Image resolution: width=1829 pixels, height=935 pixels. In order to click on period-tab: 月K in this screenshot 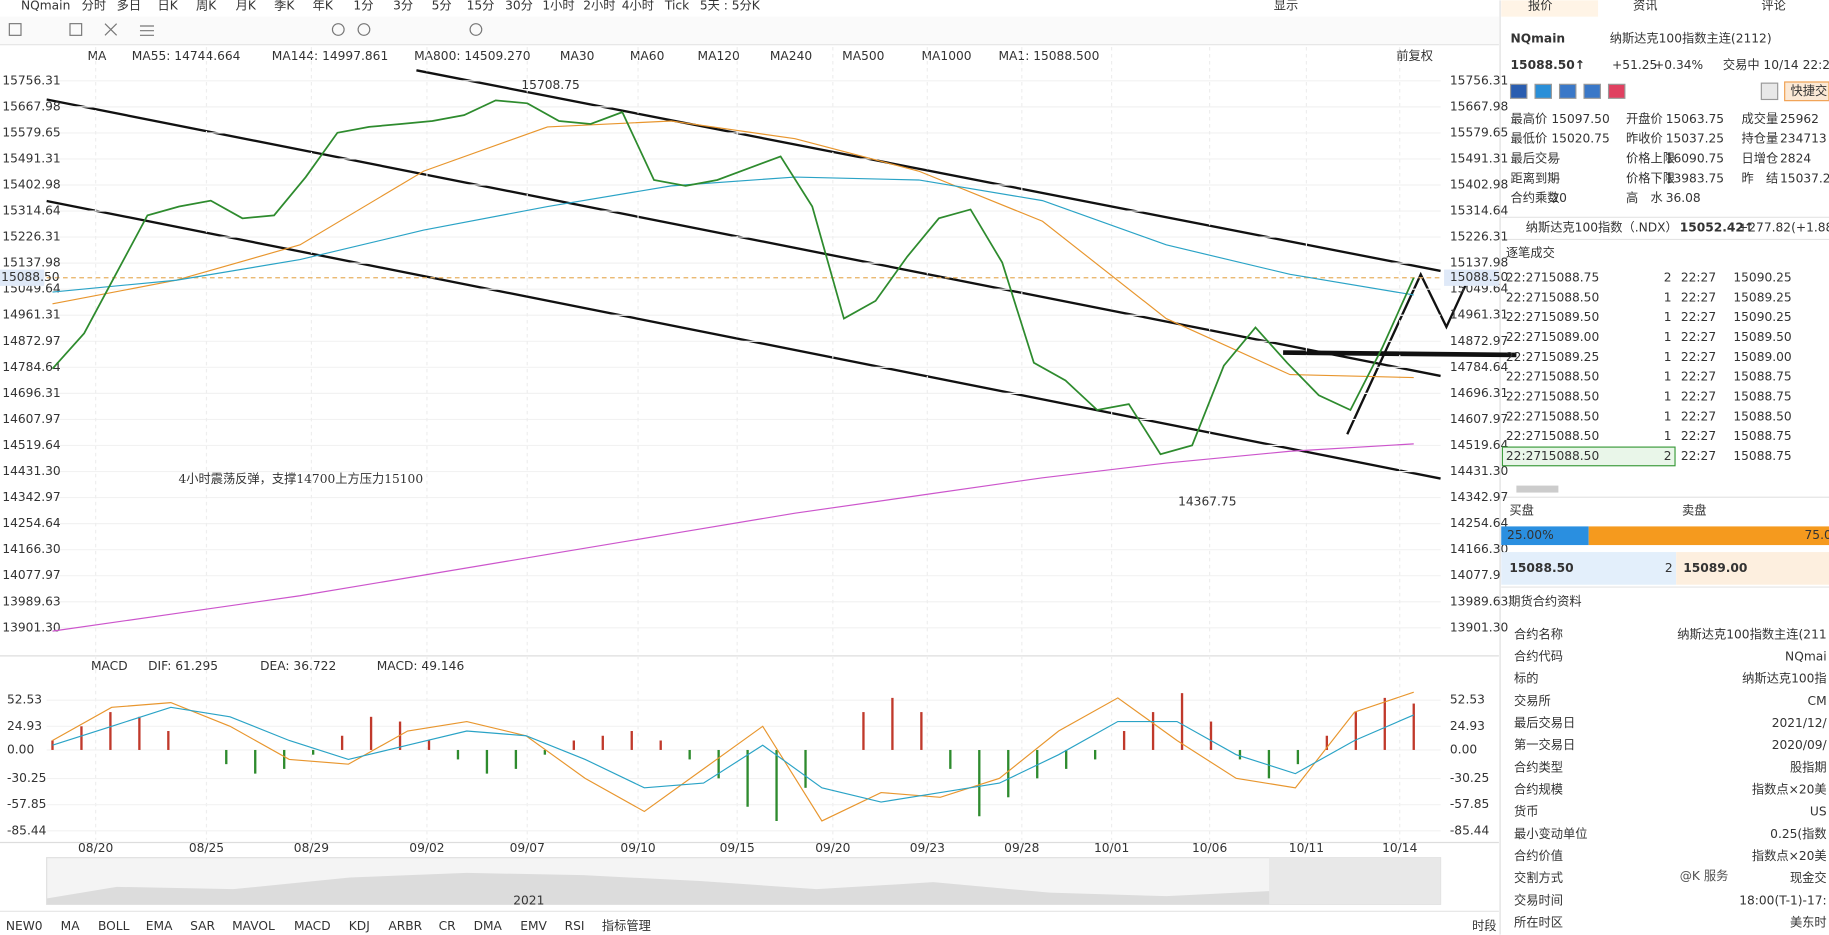, I will do `click(246, 6)`.